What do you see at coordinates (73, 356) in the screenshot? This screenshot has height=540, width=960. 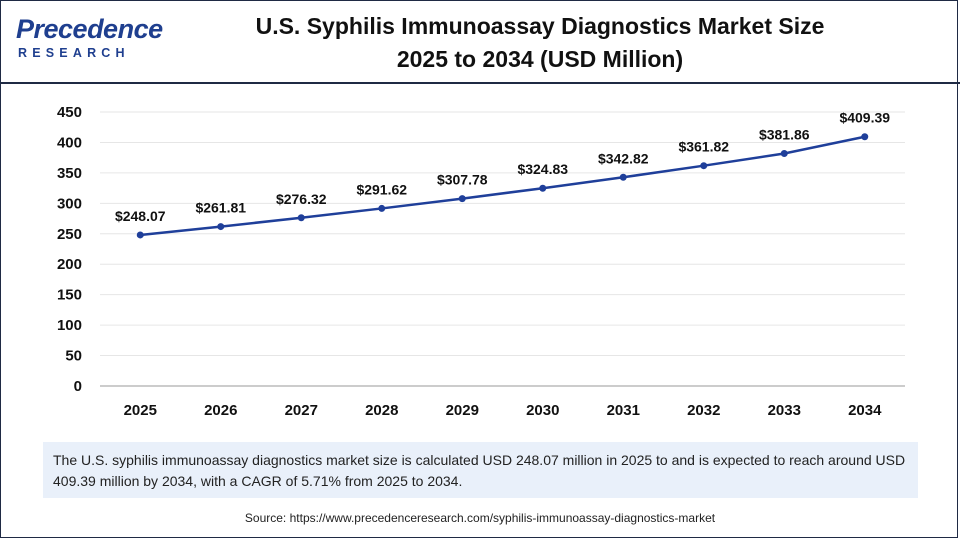 I see `y-tick-label: 50` at bounding box center [73, 356].